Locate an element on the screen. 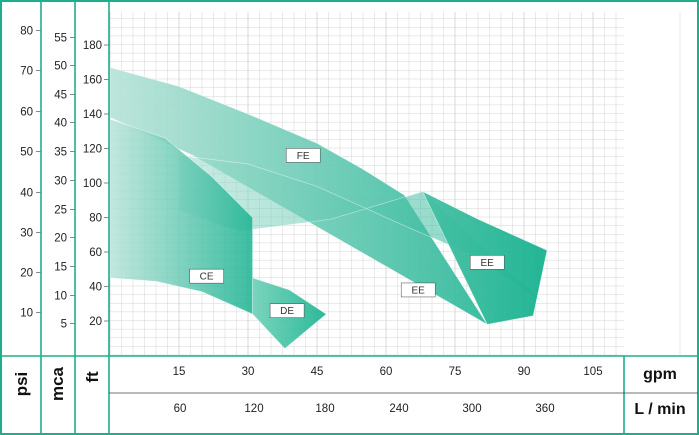 Image resolution: width=699 pixels, height=435 pixels. psi-tick-label: 80 is located at coordinates (26, 32).